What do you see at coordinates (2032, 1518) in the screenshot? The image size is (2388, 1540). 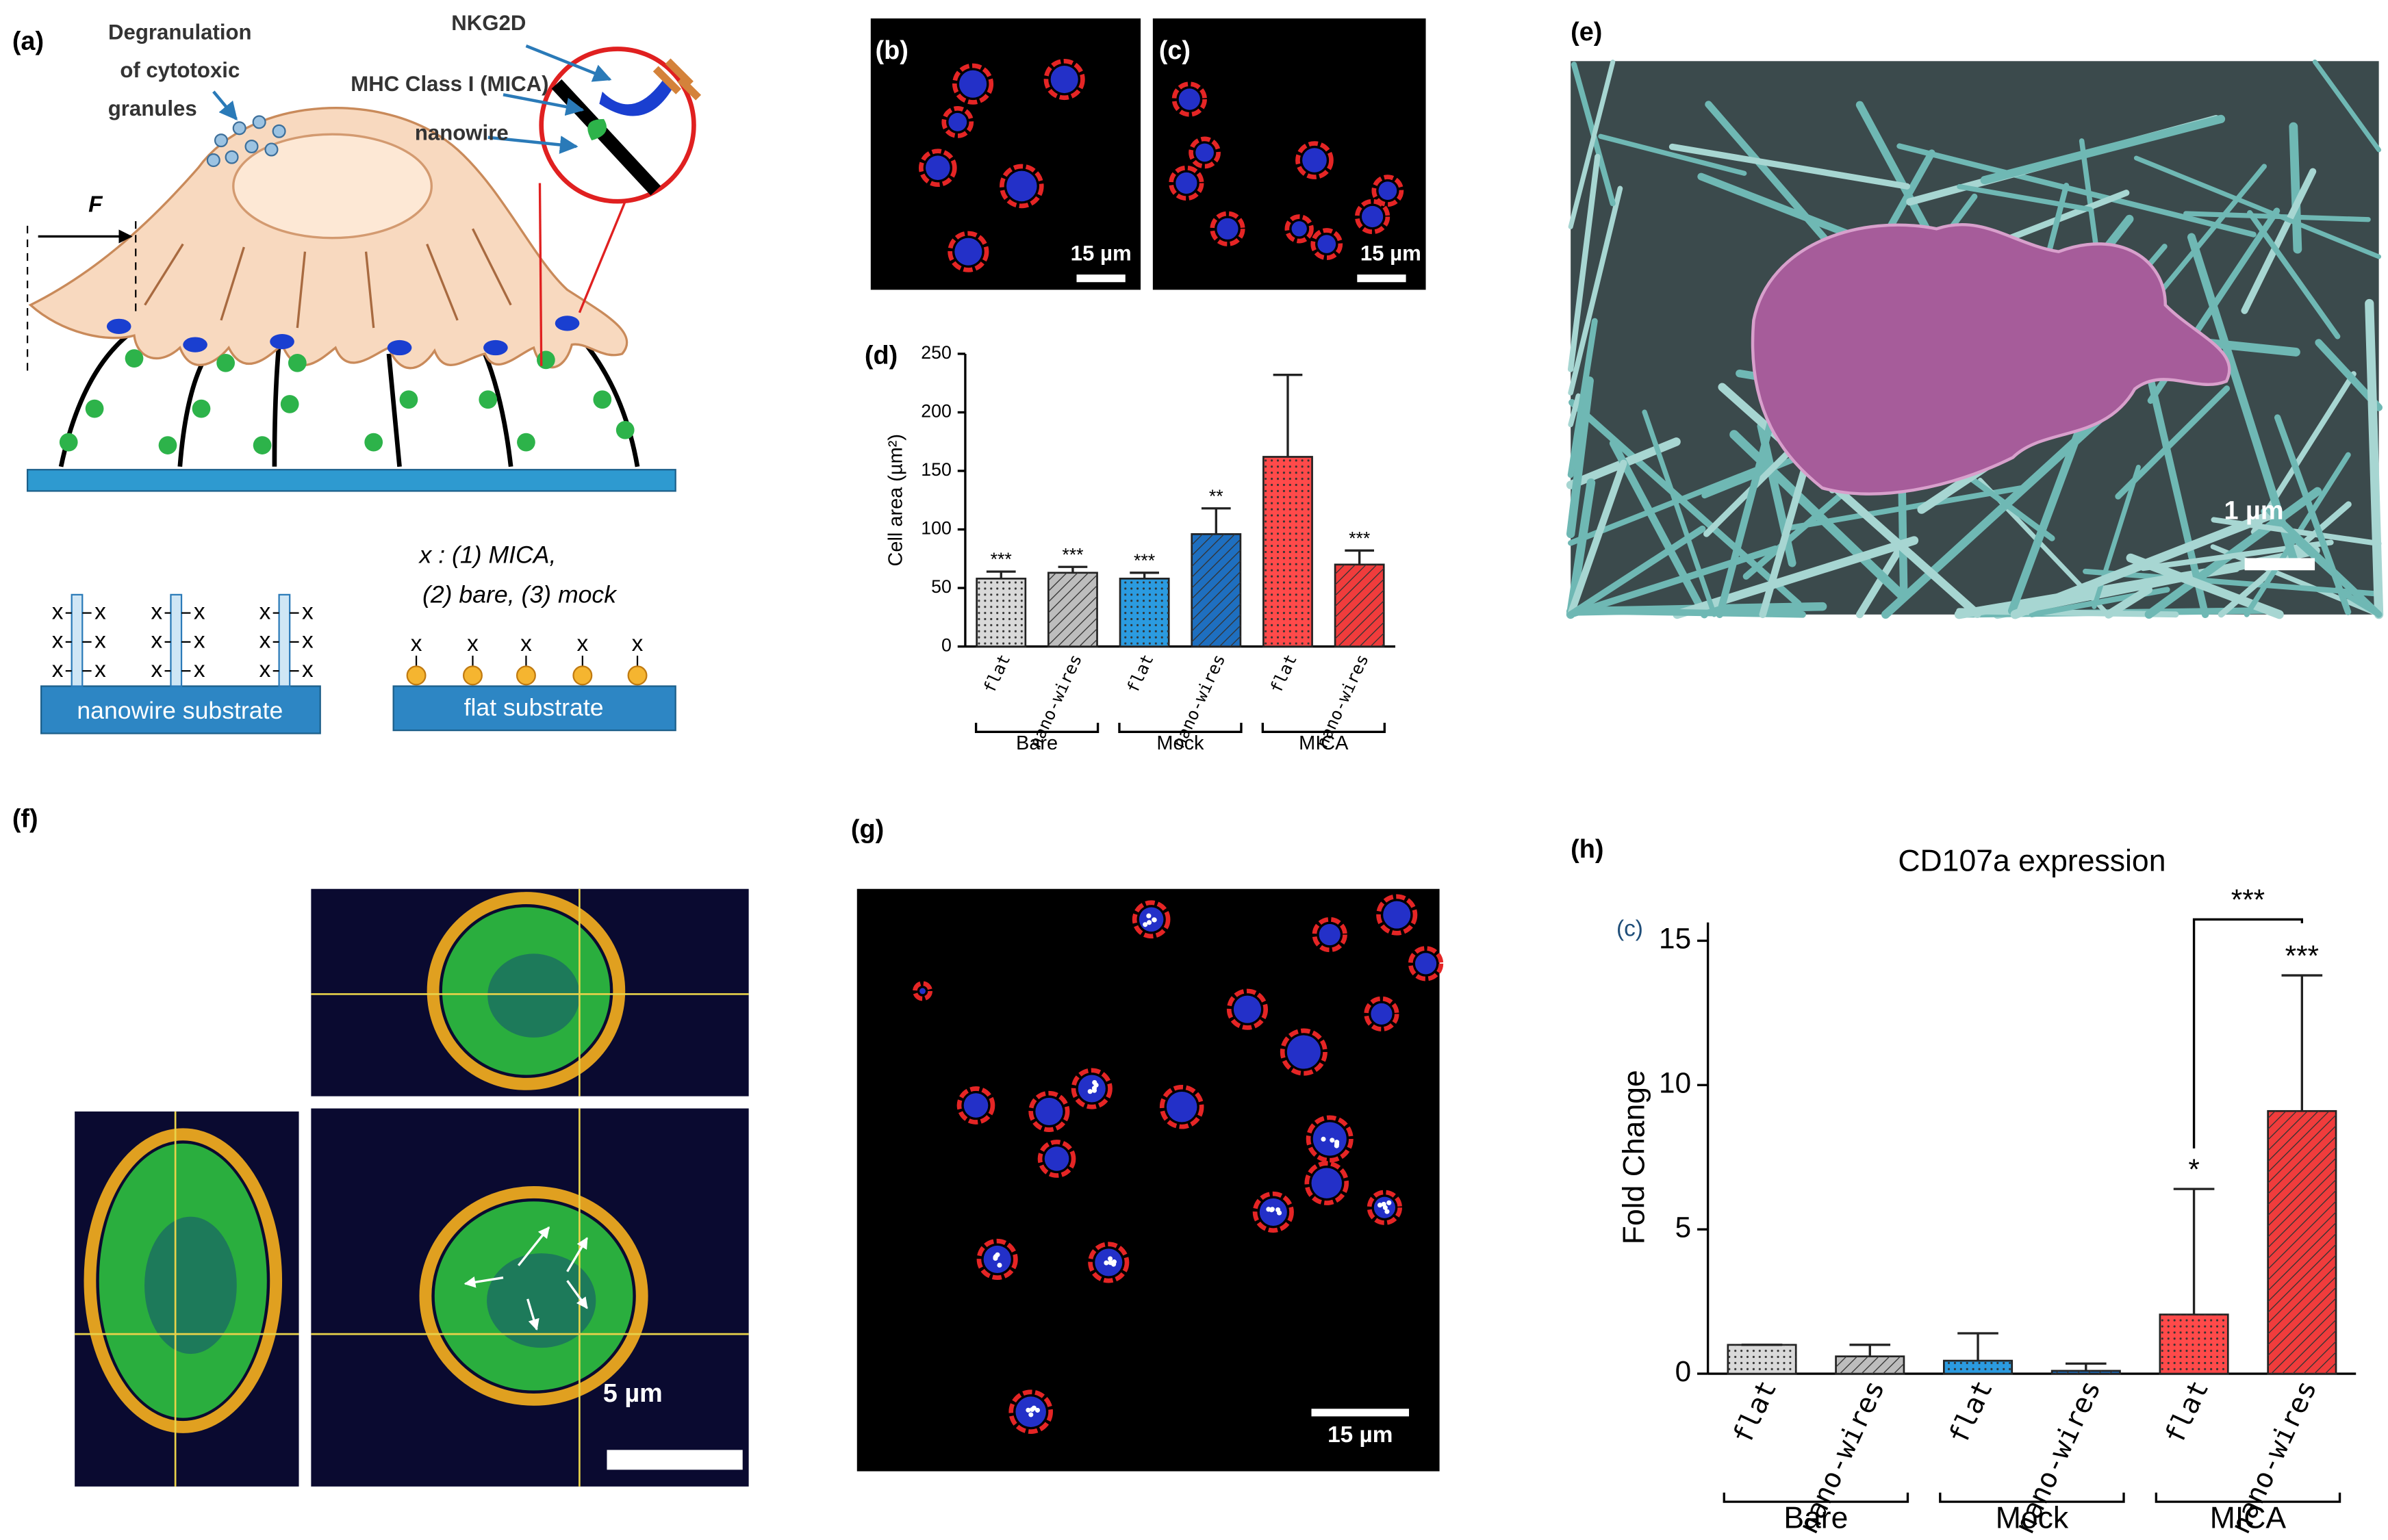 I see `group-label: Mock` at bounding box center [2032, 1518].